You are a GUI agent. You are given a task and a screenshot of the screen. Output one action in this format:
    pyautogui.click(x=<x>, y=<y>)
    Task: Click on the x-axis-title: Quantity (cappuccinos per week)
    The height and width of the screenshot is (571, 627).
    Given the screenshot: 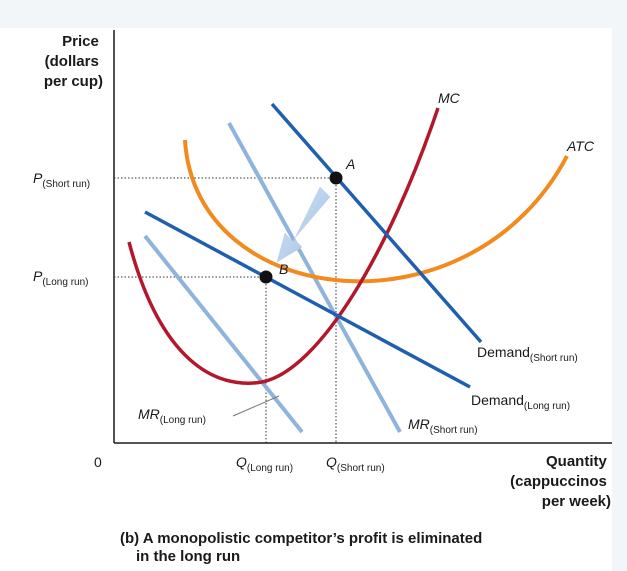 What is the action you would take?
    pyautogui.click(x=560, y=481)
    